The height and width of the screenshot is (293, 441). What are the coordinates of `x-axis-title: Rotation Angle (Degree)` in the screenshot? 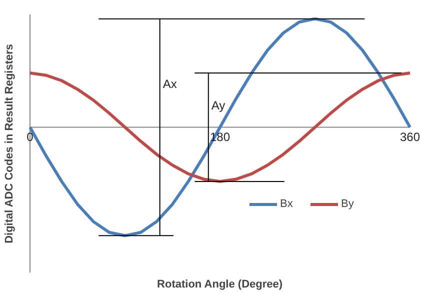 It's located at (220, 284).